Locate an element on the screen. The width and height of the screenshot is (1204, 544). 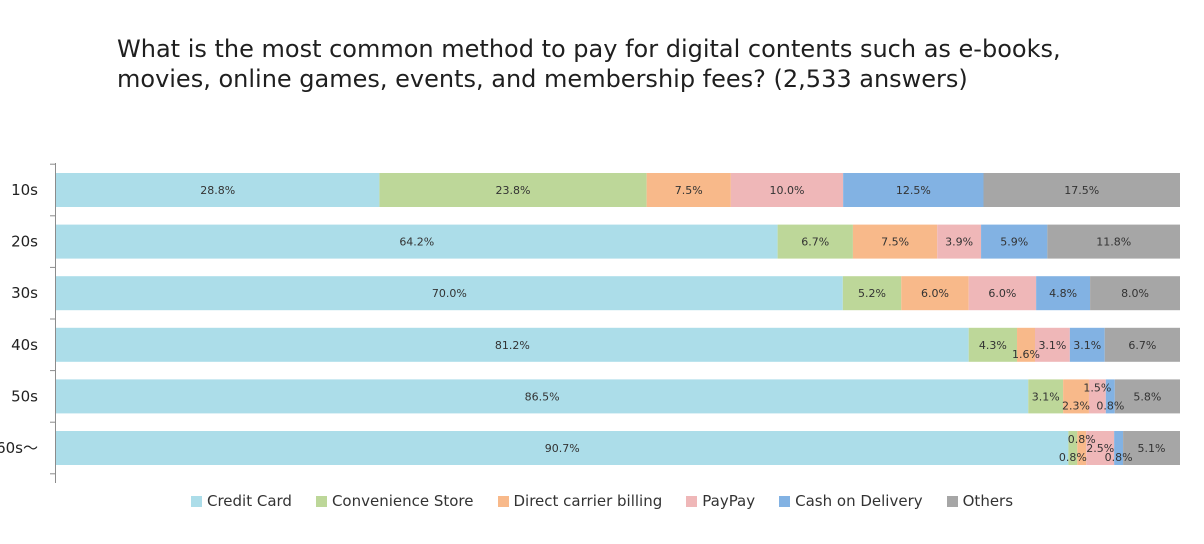
data-label-convenience-store: 3.1% is located at coordinates (1046, 396).